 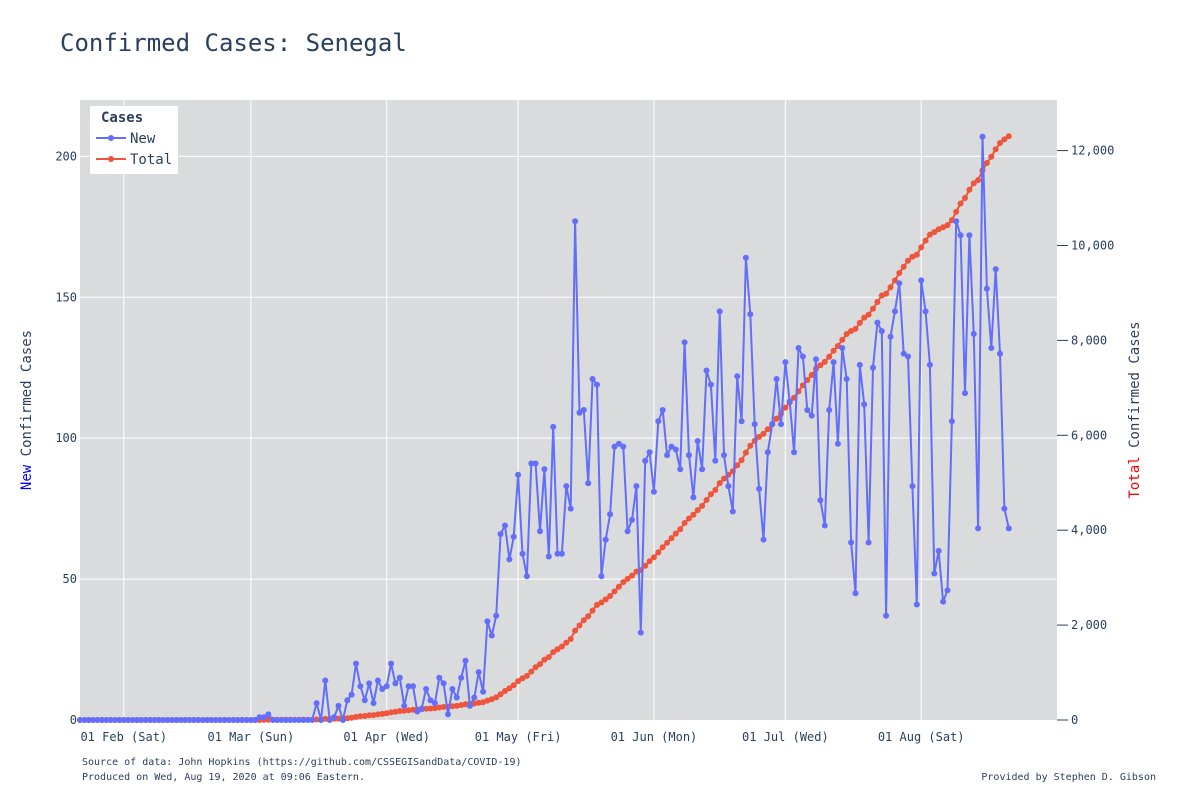 I want to click on x-tick-label: 01 Jul (Wed), so click(x=785, y=737).